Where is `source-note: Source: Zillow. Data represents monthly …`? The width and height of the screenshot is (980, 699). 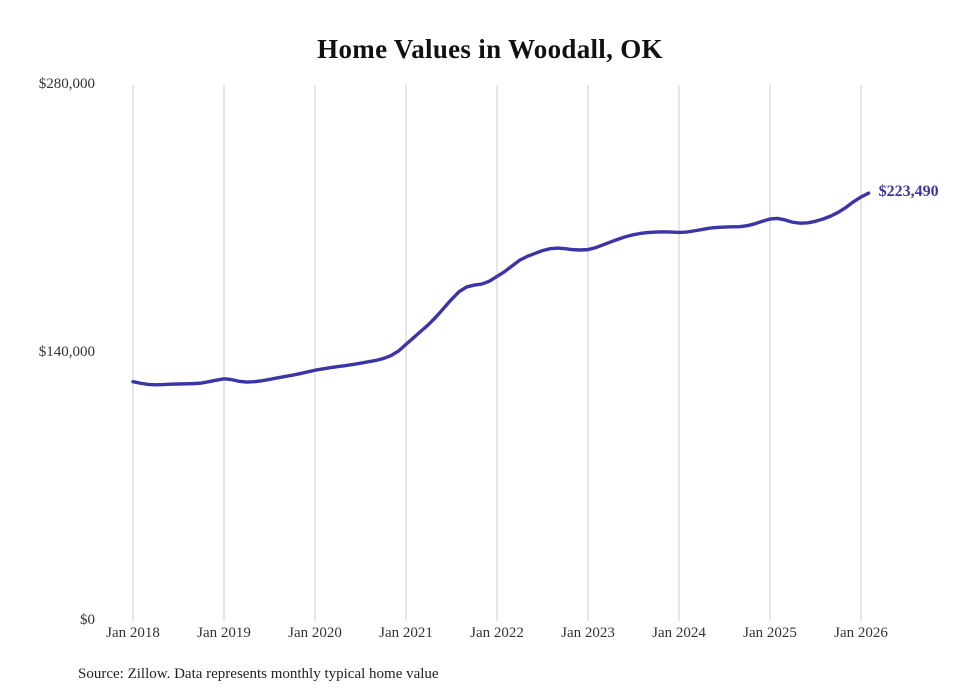 source-note: Source: Zillow. Data represents monthly … is located at coordinates (258, 674).